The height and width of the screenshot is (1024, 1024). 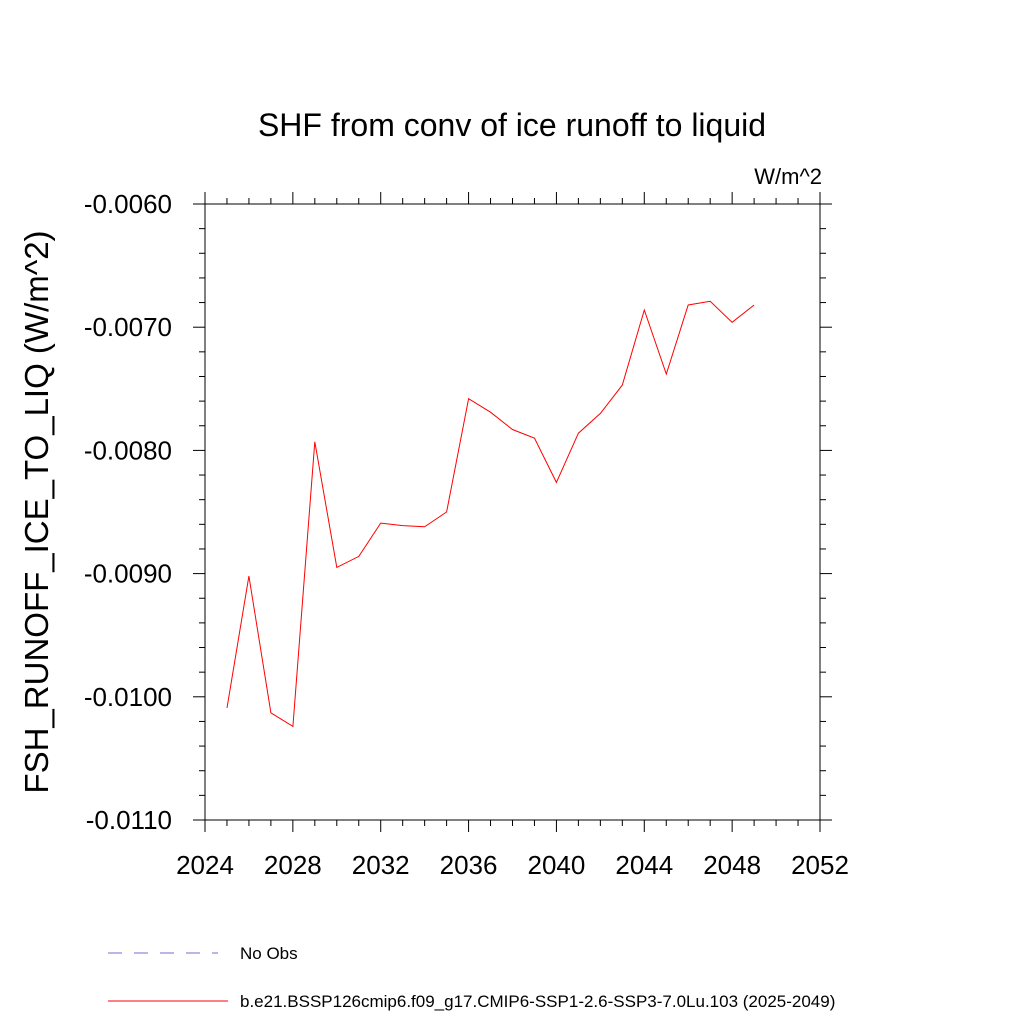 What do you see at coordinates (820, 865) in the screenshot?
I see `x-tick-label: 2052` at bounding box center [820, 865].